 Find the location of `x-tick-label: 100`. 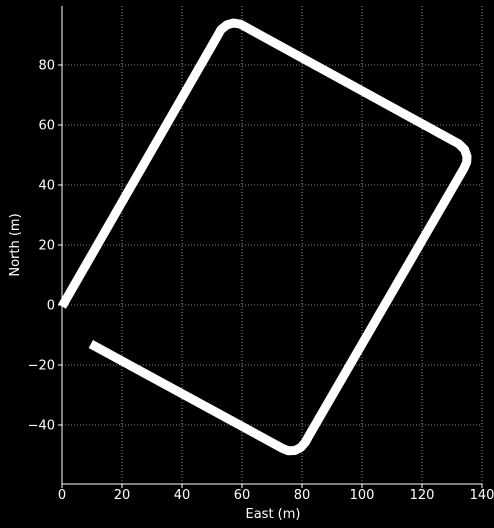

x-tick-label: 100 is located at coordinates (362, 495).